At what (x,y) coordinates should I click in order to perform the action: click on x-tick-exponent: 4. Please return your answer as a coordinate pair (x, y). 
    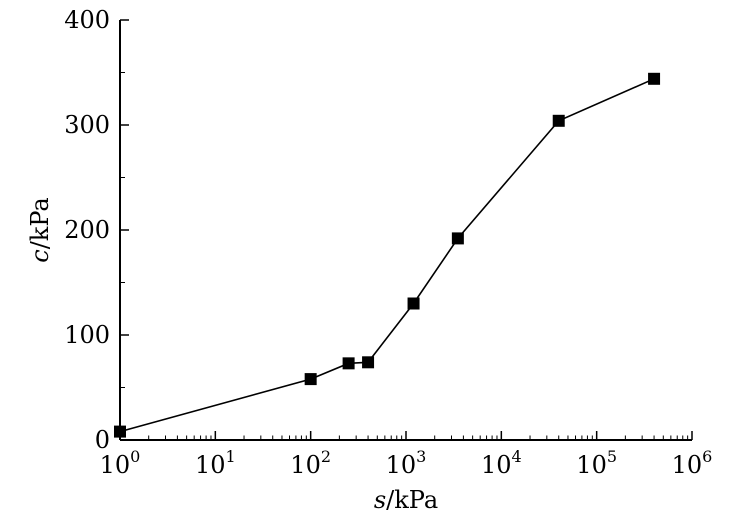
    Looking at the image, I should click on (517, 456).